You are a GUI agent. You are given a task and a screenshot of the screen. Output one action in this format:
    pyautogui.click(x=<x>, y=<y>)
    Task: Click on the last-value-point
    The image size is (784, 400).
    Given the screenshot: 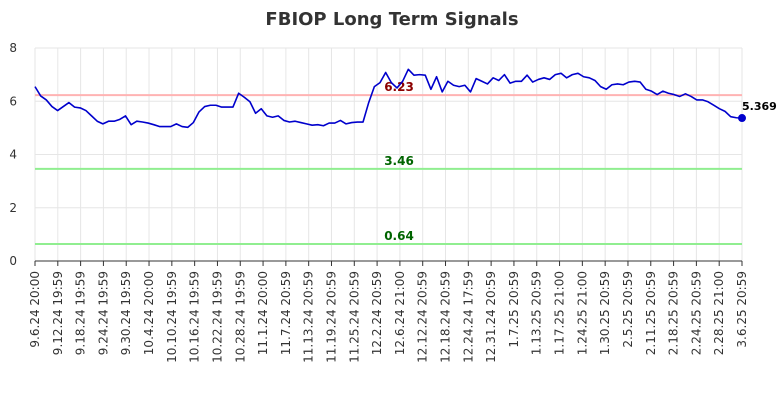 What is the action you would take?
    pyautogui.click(x=742, y=118)
    